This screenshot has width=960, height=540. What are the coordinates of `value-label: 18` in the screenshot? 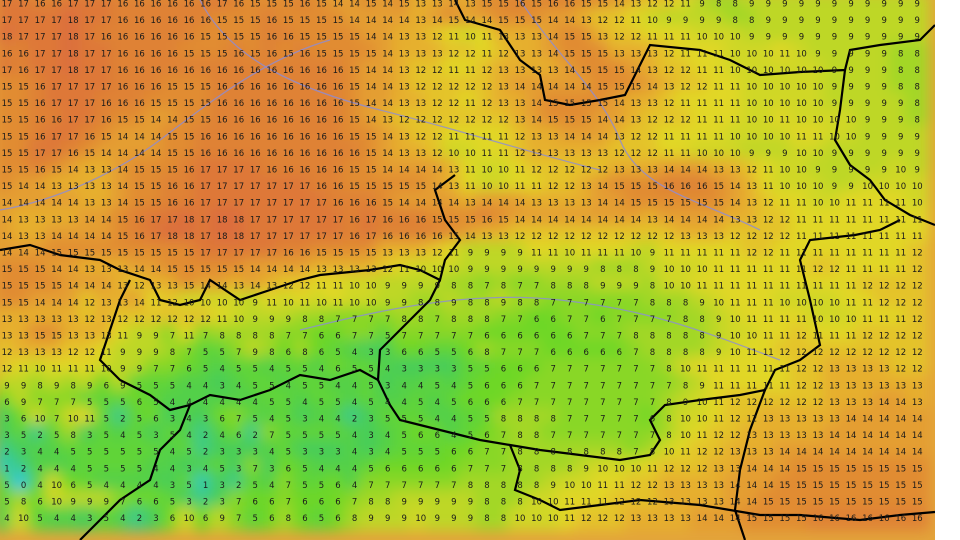 It's located at (238, 220).